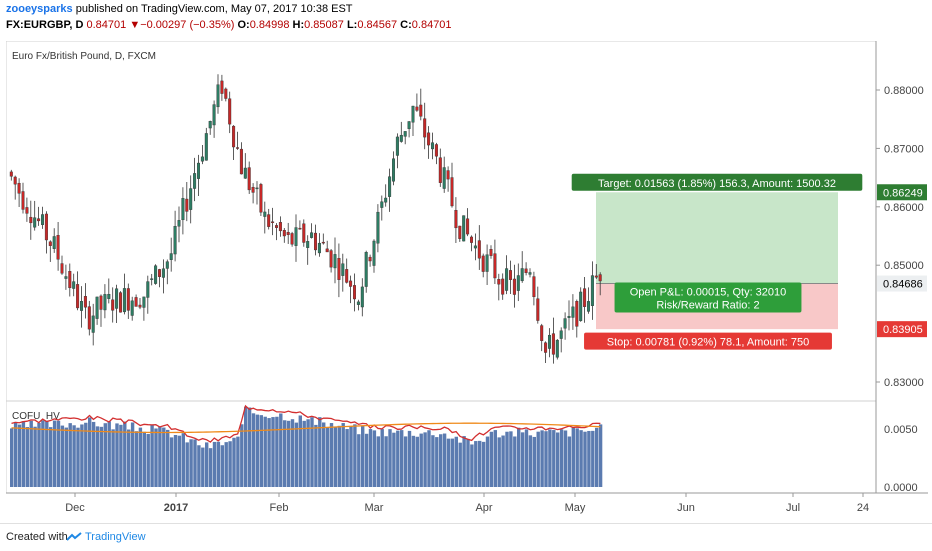 This screenshot has height=551, width=932. I want to click on indicator-tick-label: 0.0050, so click(901, 430).